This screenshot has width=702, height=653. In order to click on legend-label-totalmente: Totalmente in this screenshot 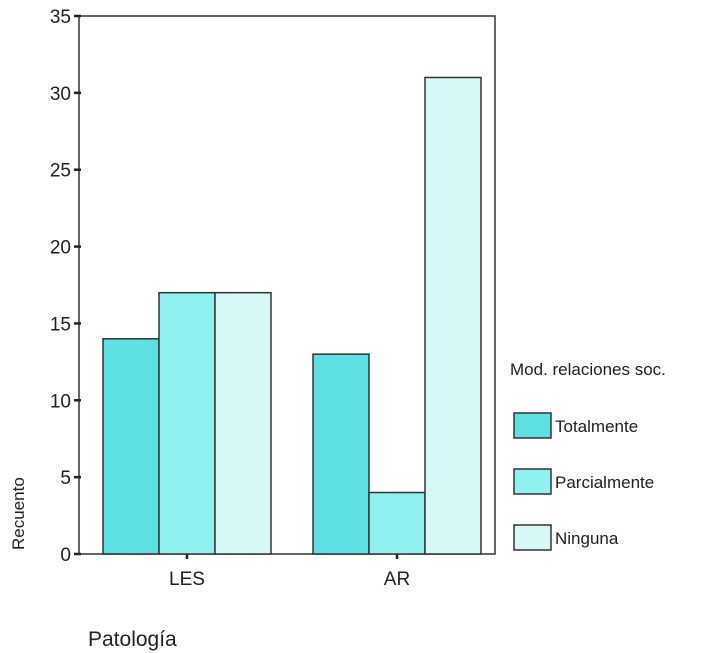, I will do `click(596, 426)`.